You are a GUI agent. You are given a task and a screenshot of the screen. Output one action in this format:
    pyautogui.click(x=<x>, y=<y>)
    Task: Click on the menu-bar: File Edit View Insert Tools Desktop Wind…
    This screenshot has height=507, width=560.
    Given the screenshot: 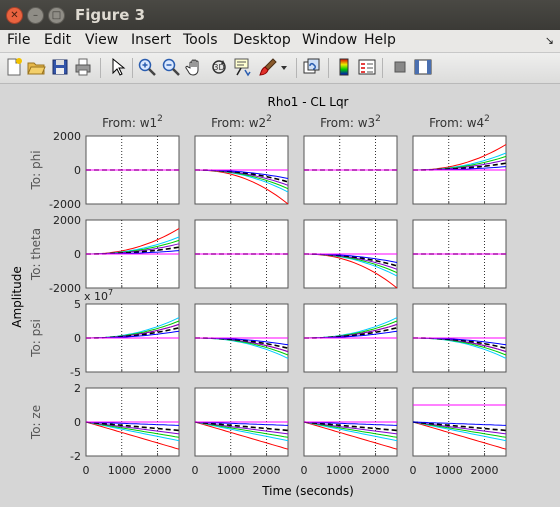 What is the action you would take?
    pyautogui.click(x=280, y=41)
    